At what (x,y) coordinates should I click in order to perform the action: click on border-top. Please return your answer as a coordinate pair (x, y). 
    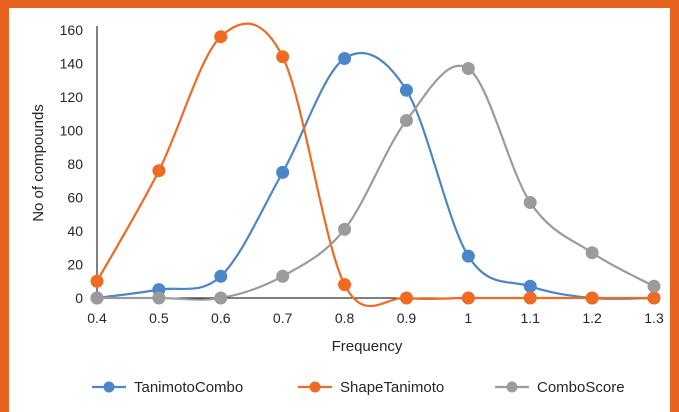
    Looking at the image, I should click on (339, 4).